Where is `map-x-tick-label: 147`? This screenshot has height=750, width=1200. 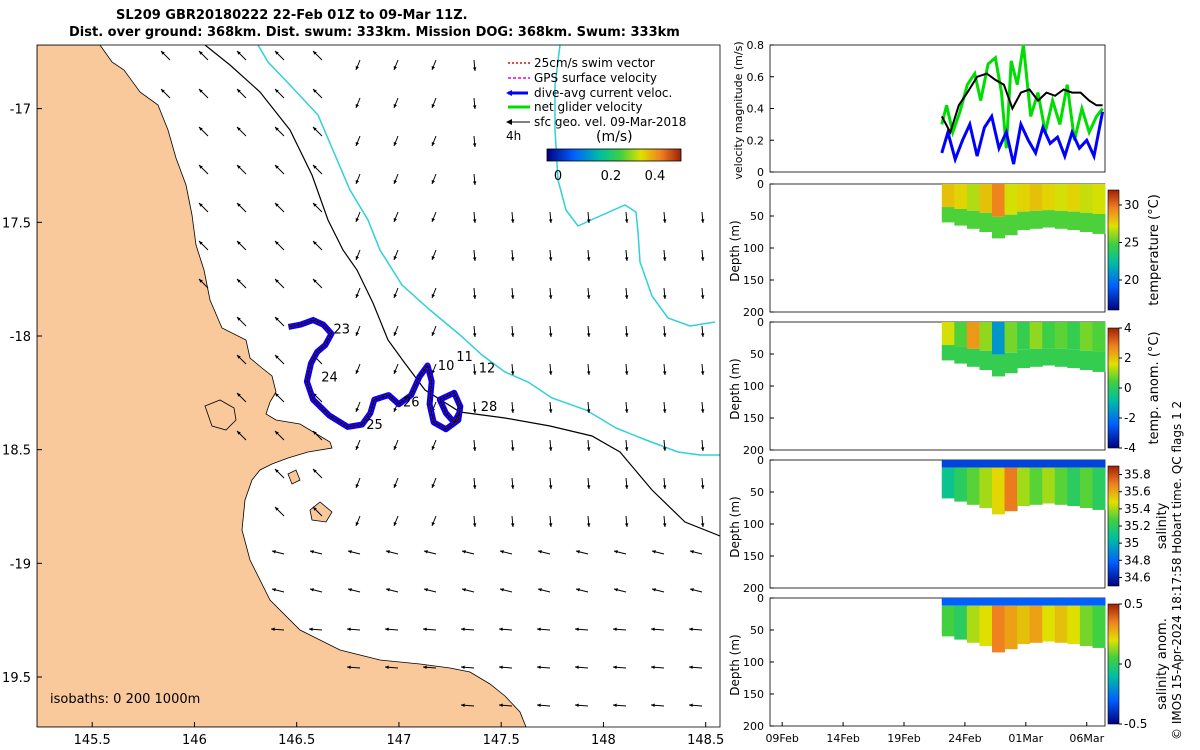
map-x-tick-label: 147 is located at coordinates (399, 740).